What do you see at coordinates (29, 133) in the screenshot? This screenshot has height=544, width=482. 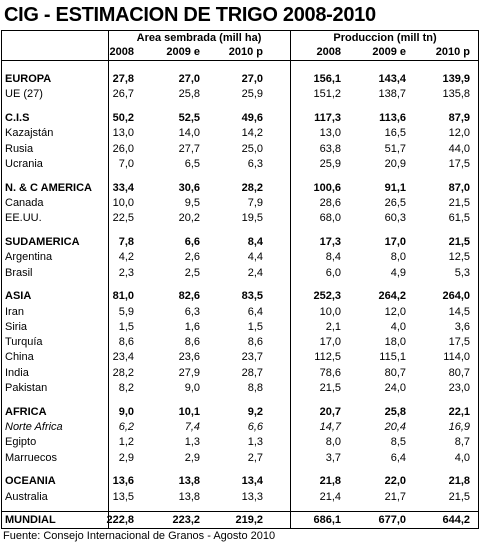 I see `row-label: Kazajstán` at bounding box center [29, 133].